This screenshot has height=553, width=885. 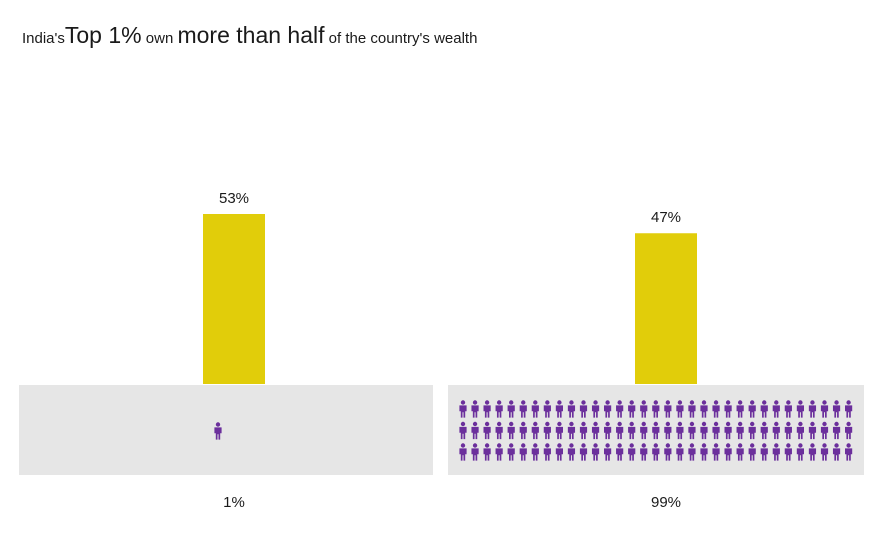 What do you see at coordinates (159, 38) in the screenshot?
I see `title-part-own: own` at bounding box center [159, 38].